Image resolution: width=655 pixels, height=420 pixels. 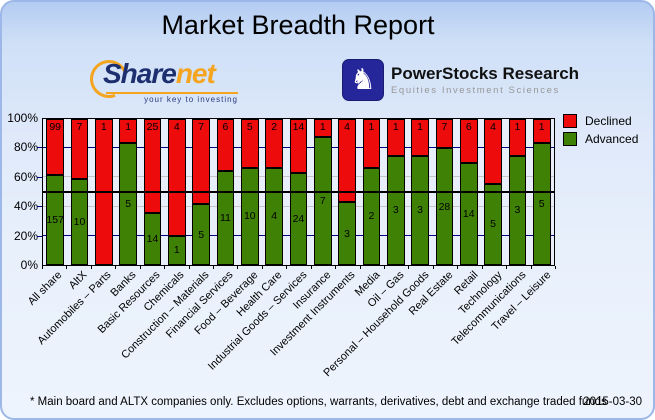 What do you see at coordinates (600, 130) in the screenshot?
I see `chart-legend: Declined Advanced` at bounding box center [600, 130].